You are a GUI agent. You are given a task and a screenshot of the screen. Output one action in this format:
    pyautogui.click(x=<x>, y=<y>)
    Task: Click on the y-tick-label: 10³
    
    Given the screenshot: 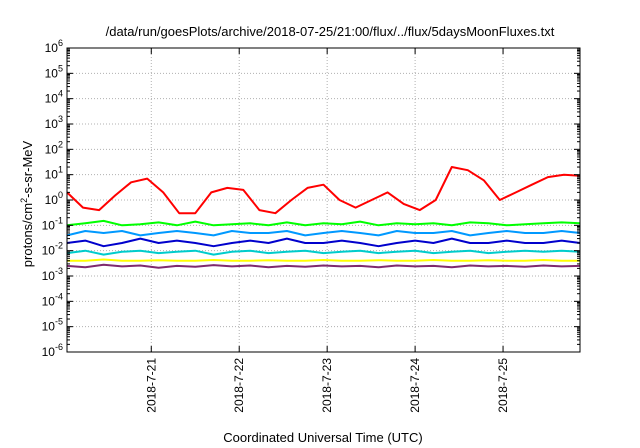 What is the action you would take?
    pyautogui.click(x=54, y=122)
    